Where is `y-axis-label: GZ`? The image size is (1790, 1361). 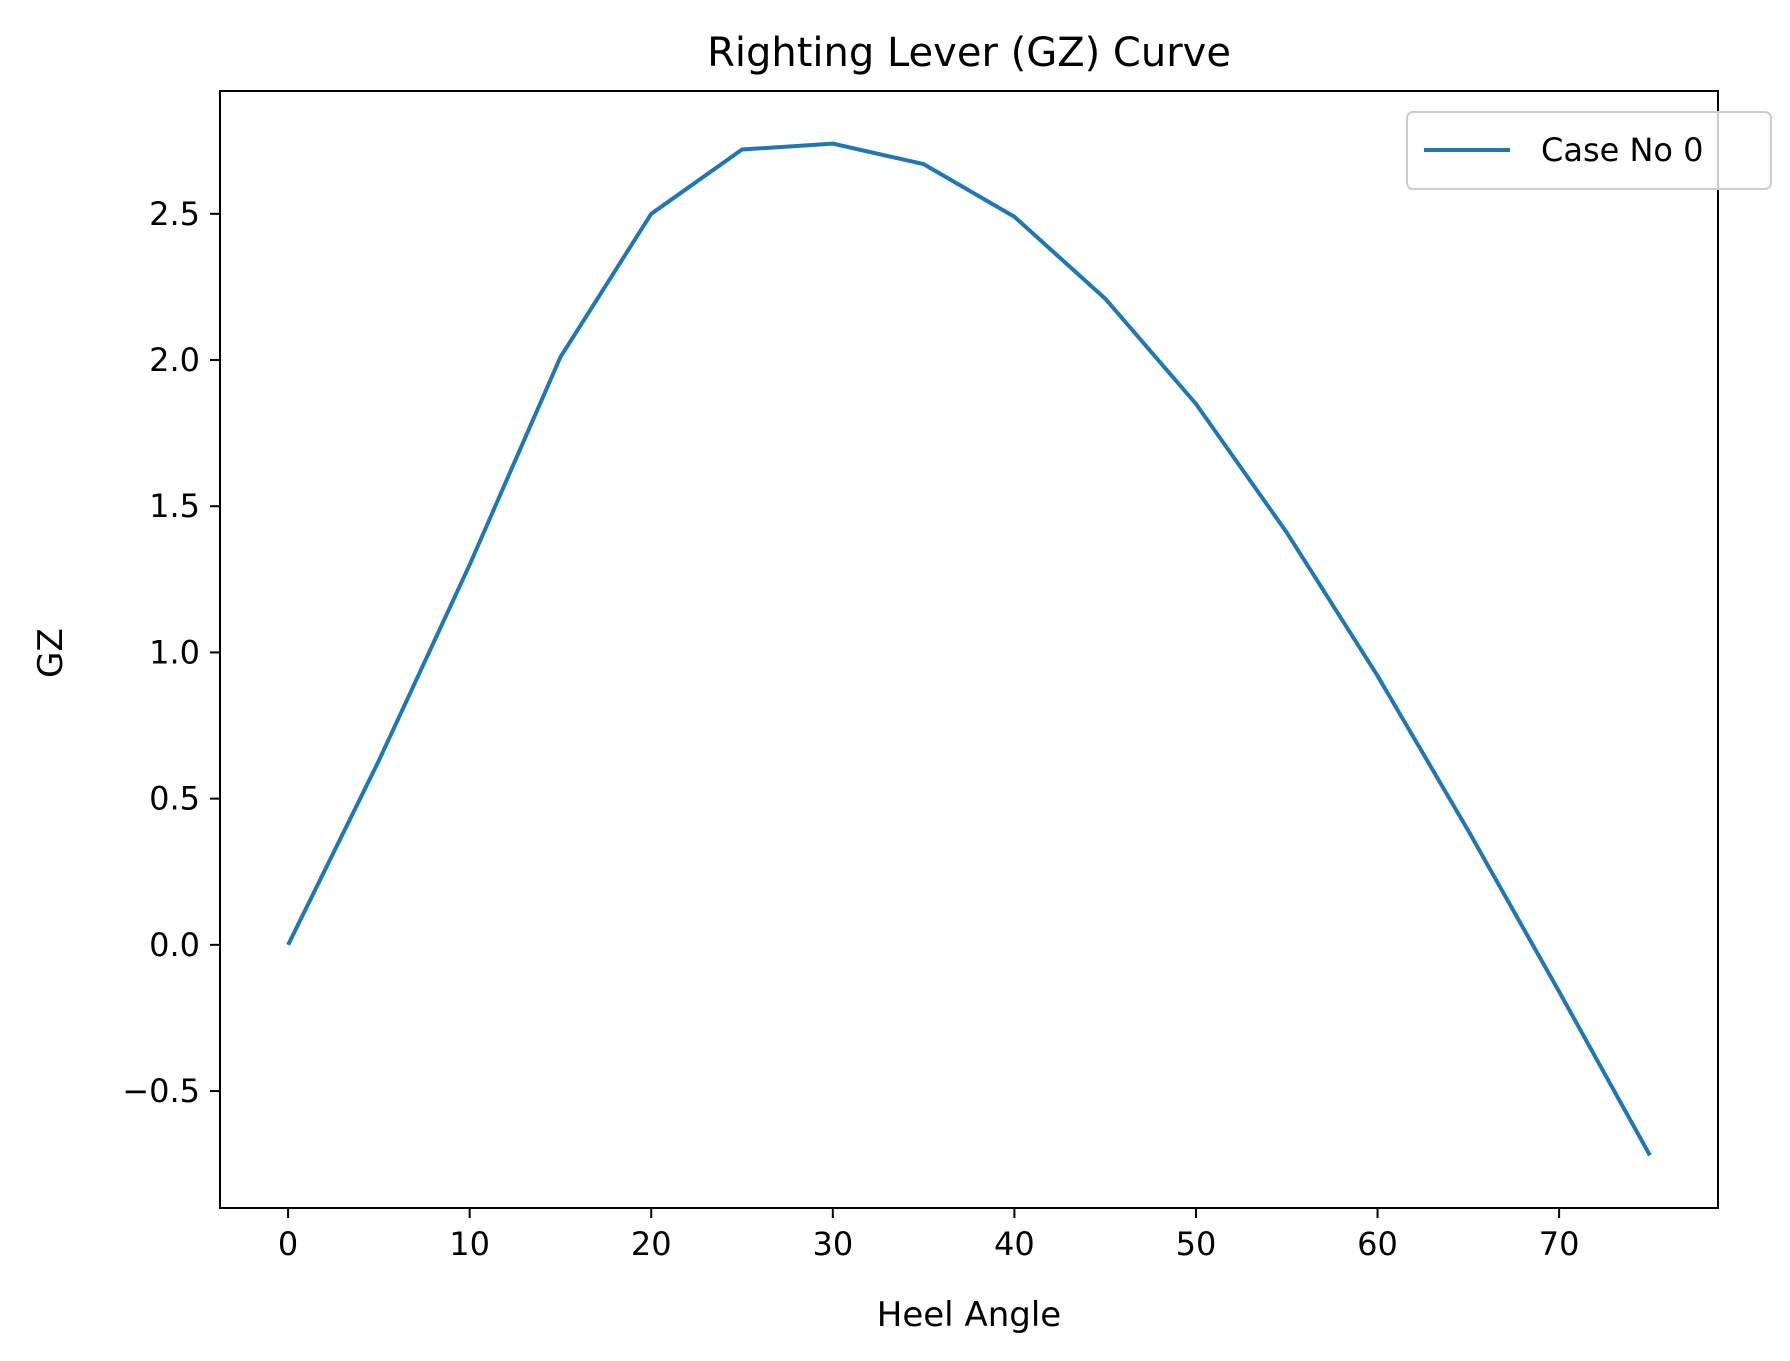 y-axis-label: GZ is located at coordinates (51, 653).